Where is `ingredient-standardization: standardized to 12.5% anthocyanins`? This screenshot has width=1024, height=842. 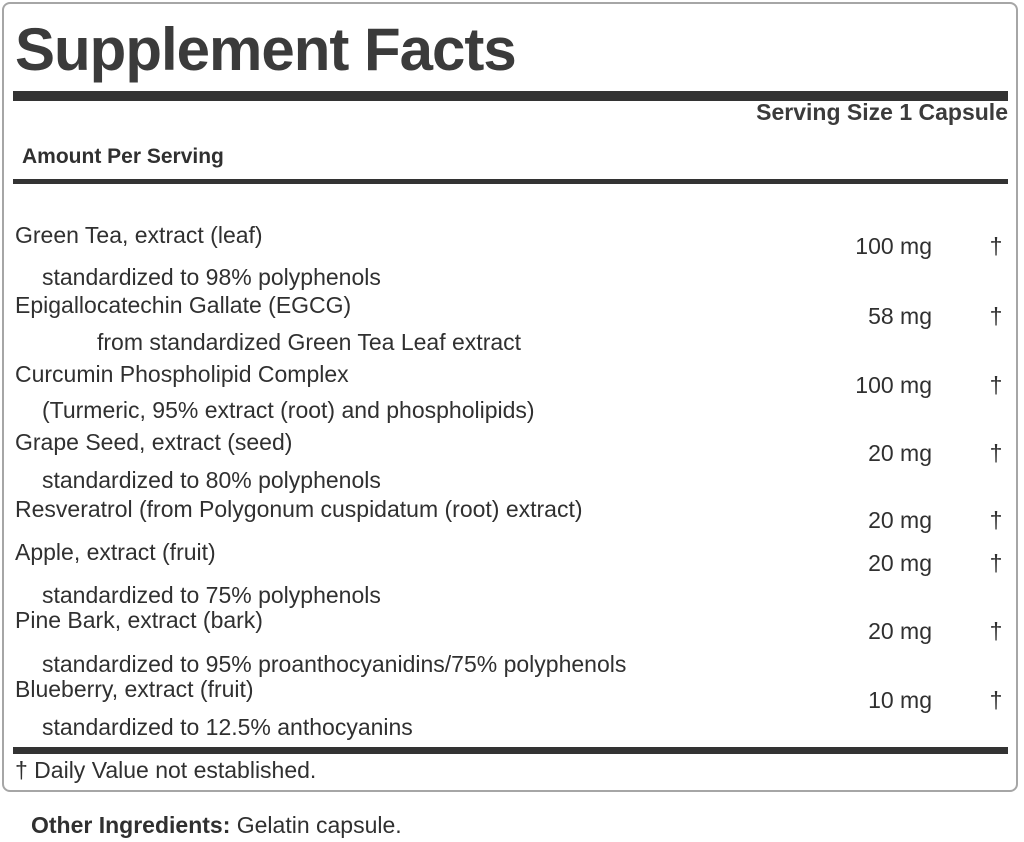
ingredient-standardization: standardized to 12.5% anthocyanins is located at coordinates (227, 727).